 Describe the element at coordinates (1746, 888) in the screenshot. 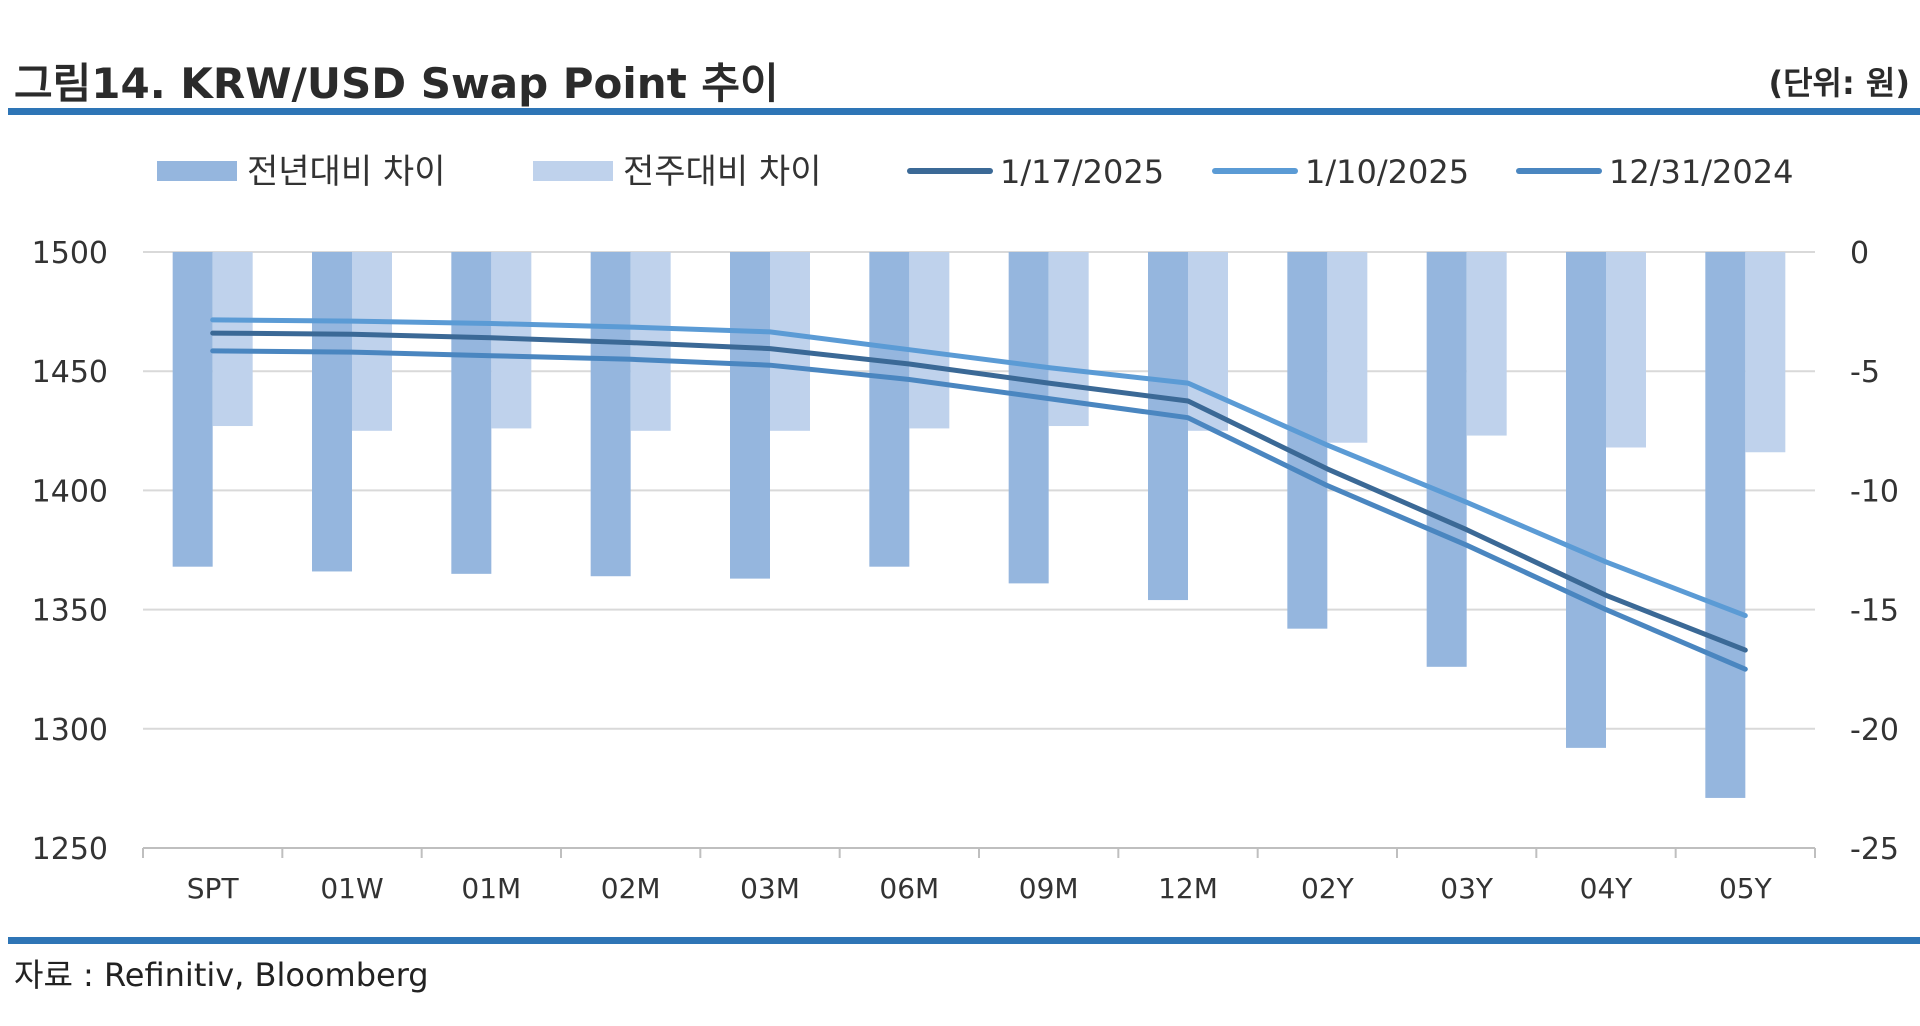

I see `x-tick-label: 05Y` at that location.